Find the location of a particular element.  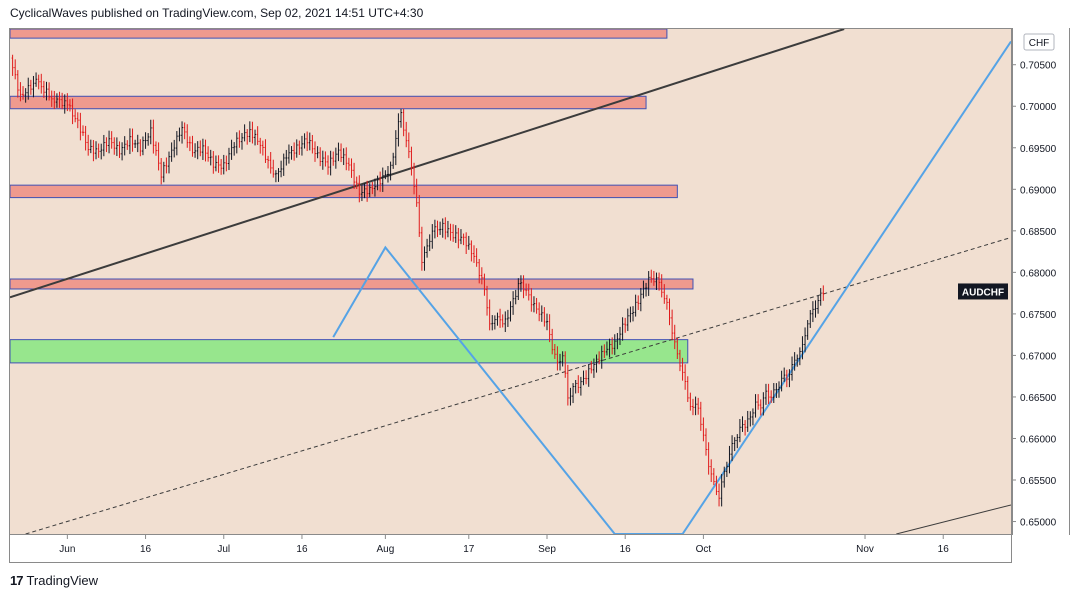

currency-badge is located at coordinates (1039, 42).